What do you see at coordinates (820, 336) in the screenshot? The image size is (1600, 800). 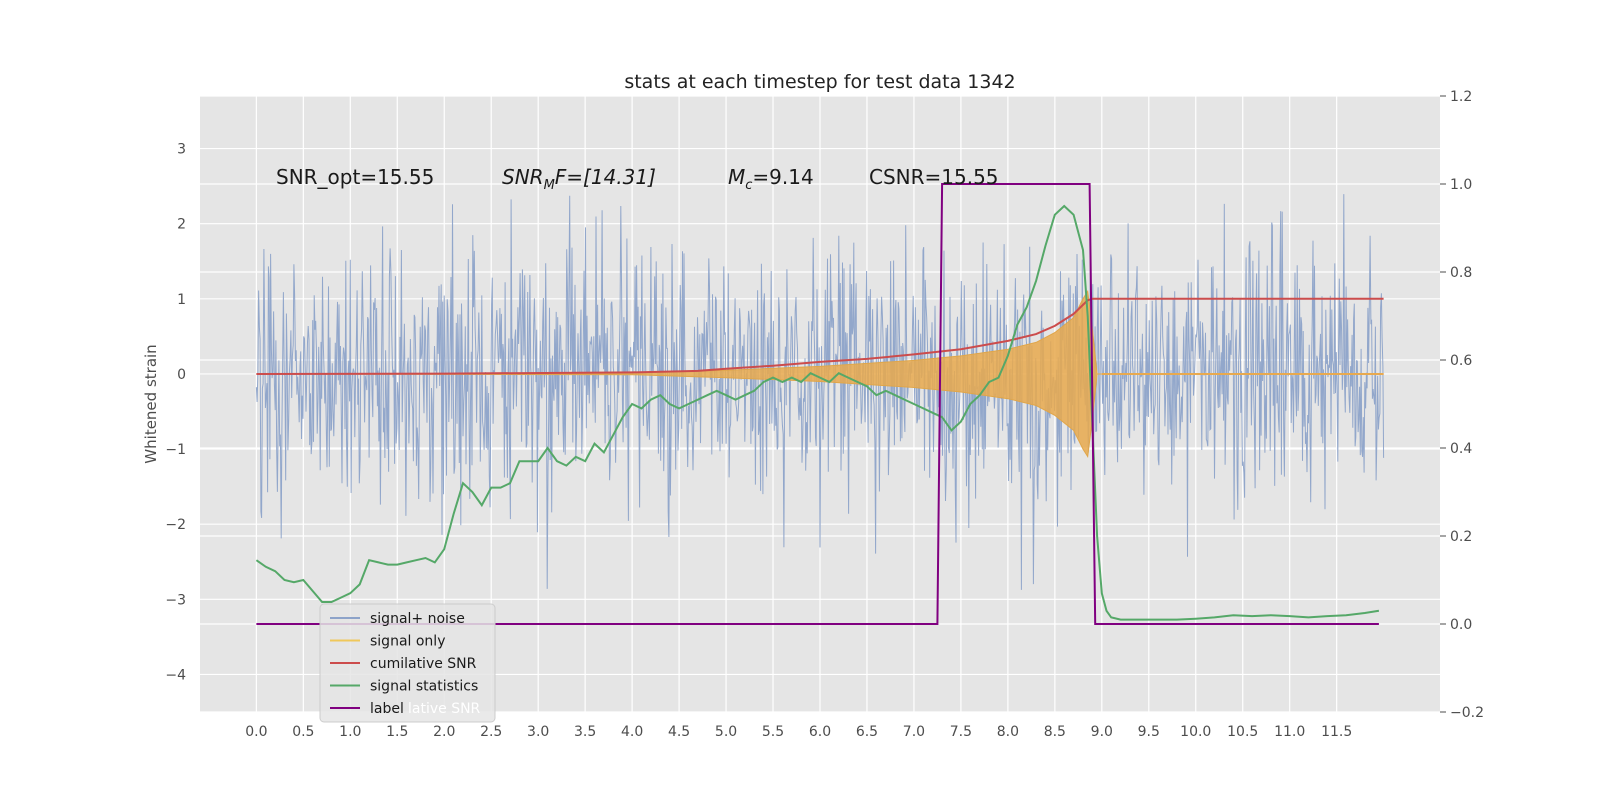 I see `cumilative-snr-line` at bounding box center [820, 336].